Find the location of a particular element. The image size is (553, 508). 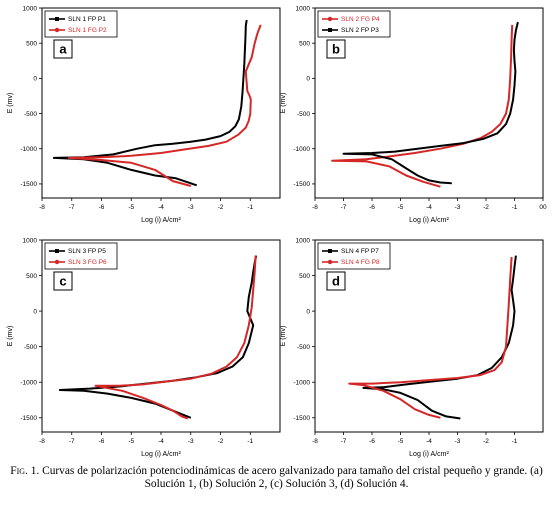

panel-label: c is located at coordinates (62, 281).